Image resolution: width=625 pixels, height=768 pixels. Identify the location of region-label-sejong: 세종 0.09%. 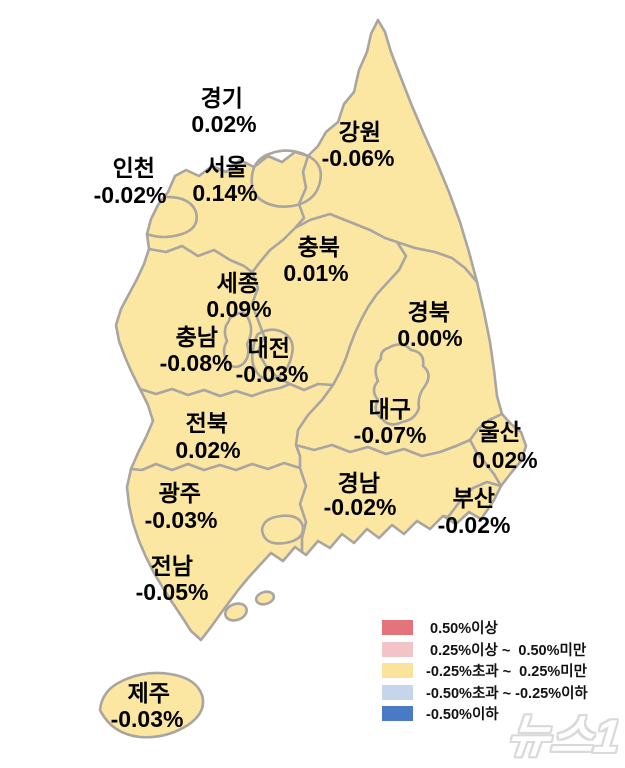
(238, 296).